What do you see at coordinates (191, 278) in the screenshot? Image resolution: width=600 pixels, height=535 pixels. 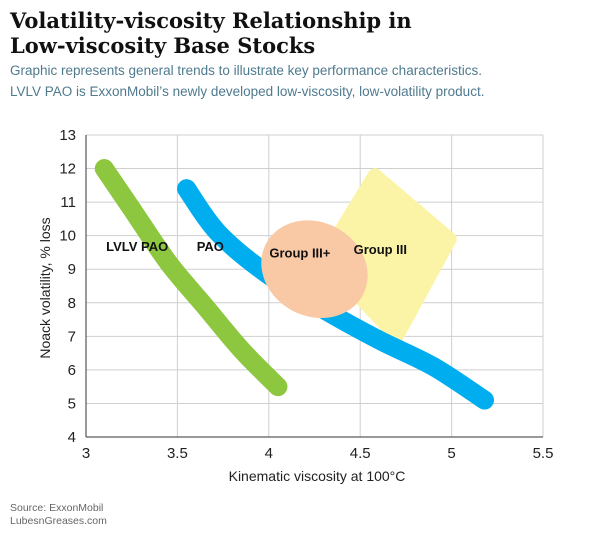 I see `series-band-lvlv-pao` at bounding box center [191, 278].